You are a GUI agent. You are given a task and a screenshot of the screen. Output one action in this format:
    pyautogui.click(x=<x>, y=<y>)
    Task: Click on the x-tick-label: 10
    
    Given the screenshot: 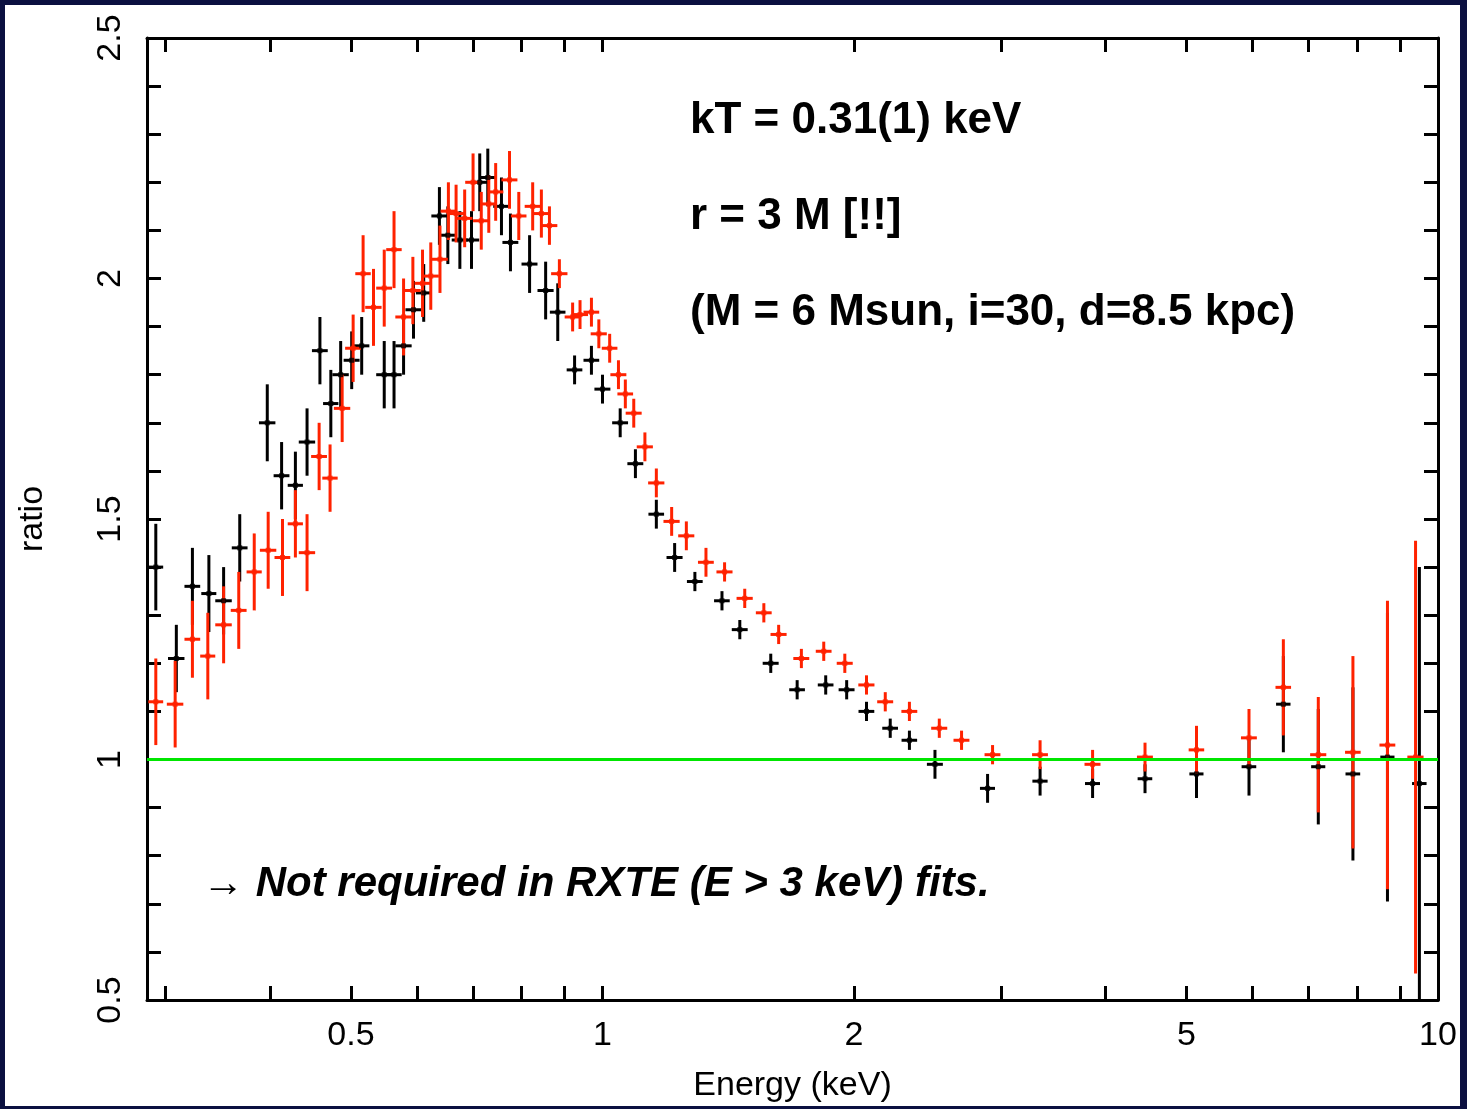 What is the action you would take?
    pyautogui.click(x=1438, y=1033)
    